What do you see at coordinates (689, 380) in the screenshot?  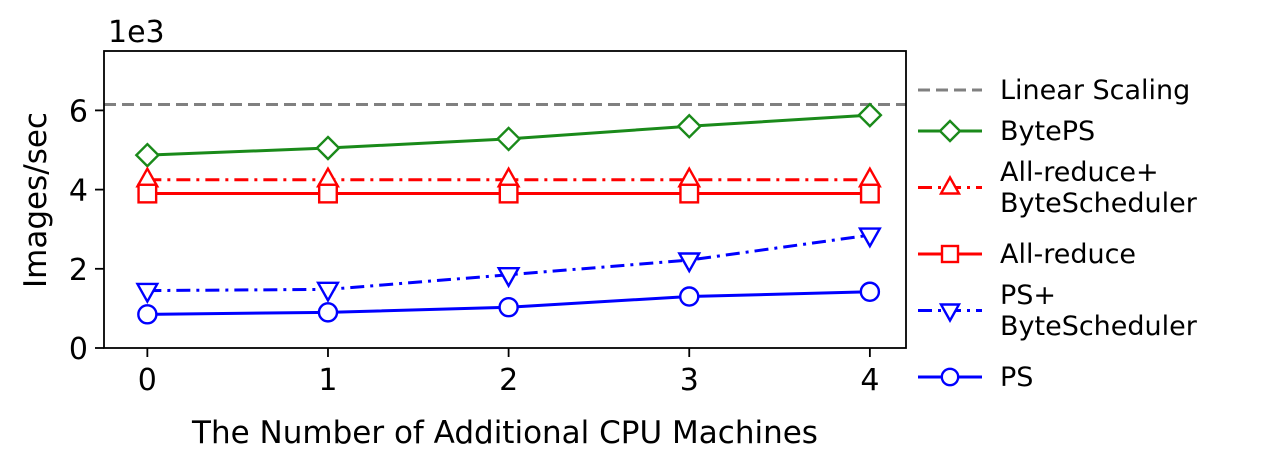 I see `x-tick-label: 3` at bounding box center [689, 380].